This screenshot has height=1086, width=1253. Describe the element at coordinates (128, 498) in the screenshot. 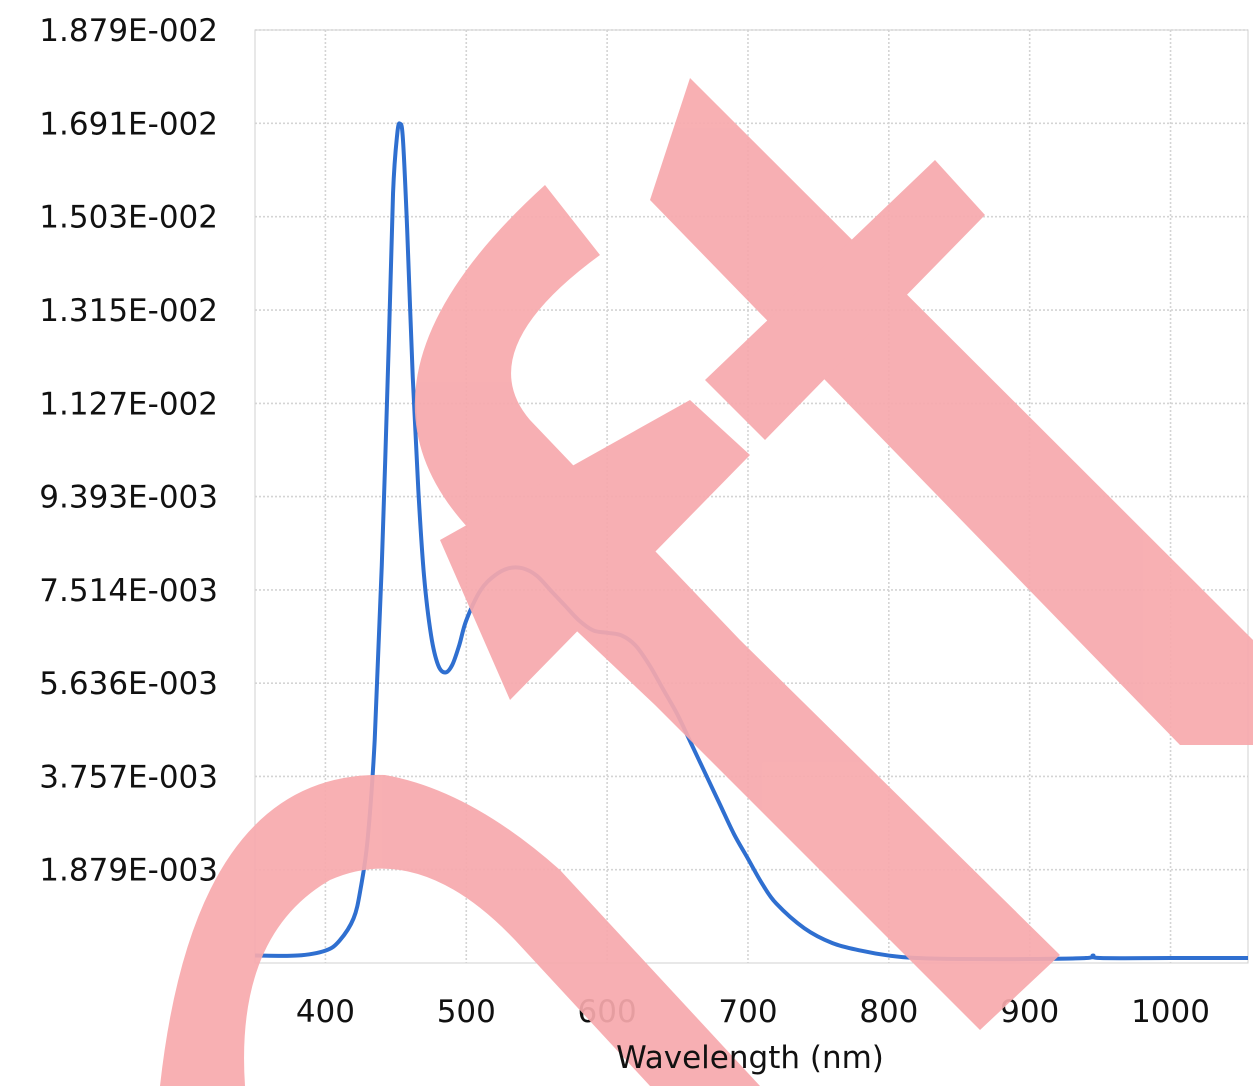

I see `y-tick-label: 9.393E-003` at that location.